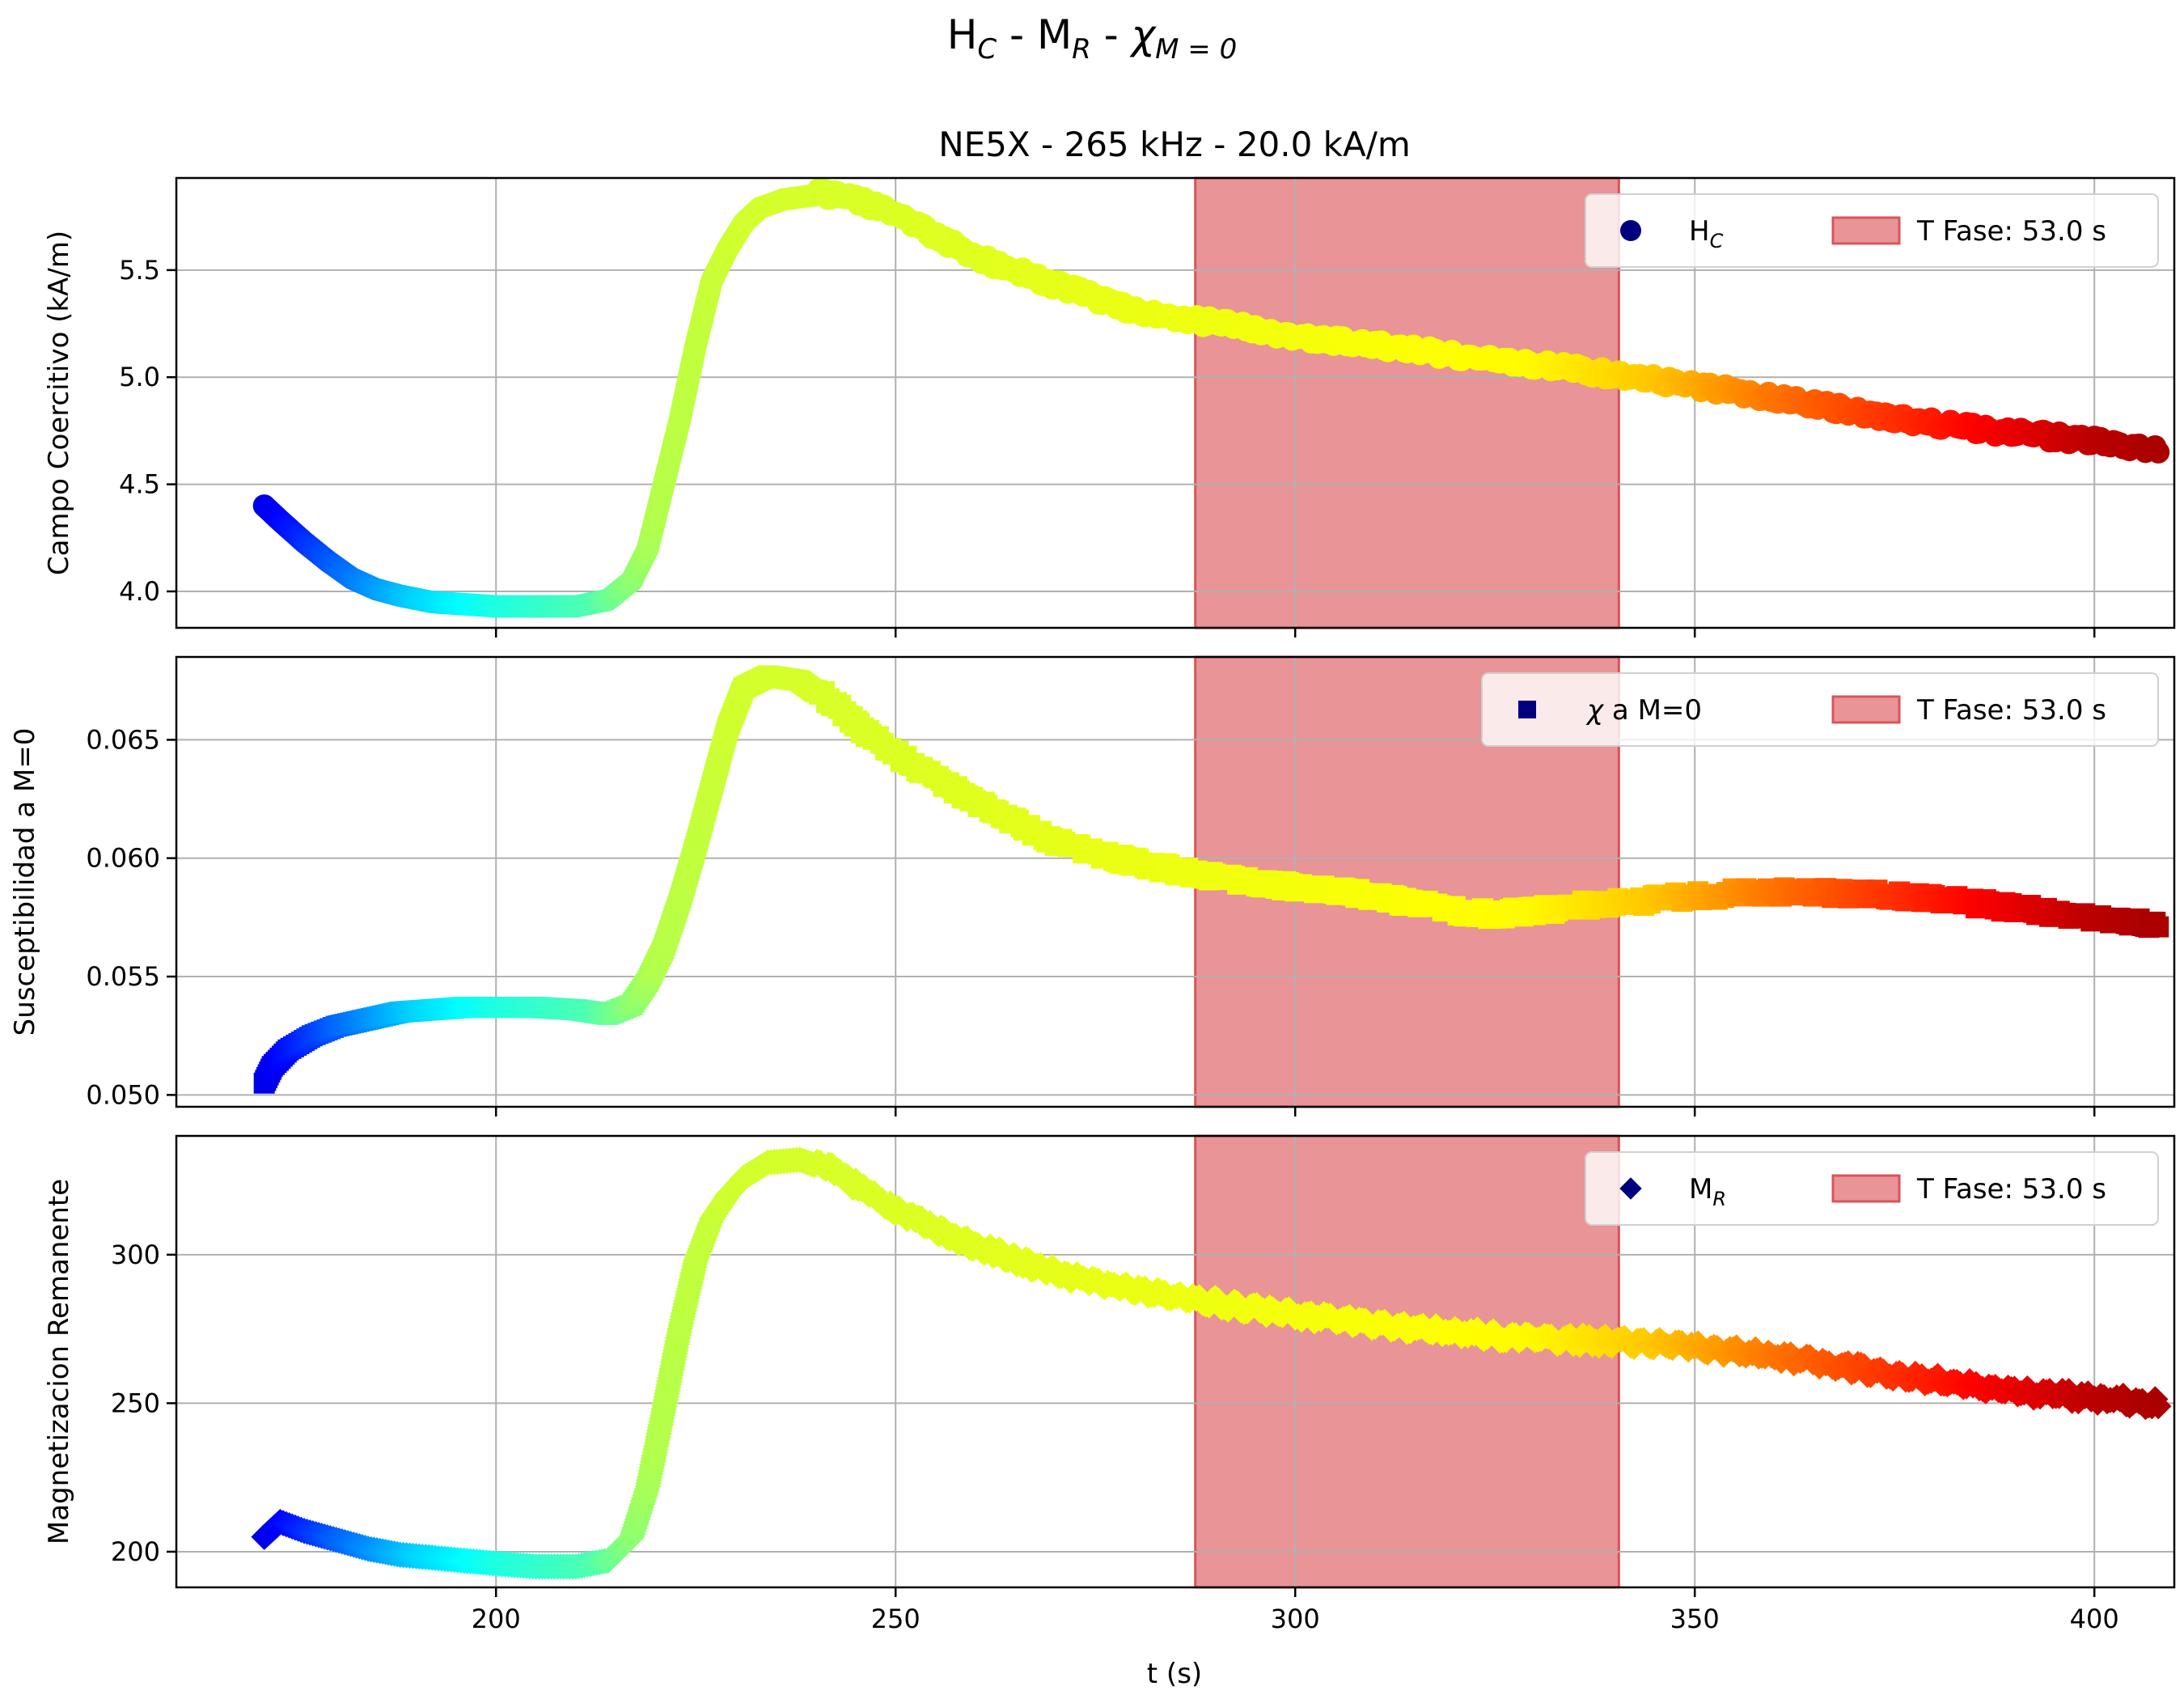 This screenshot has width=2184, height=1699. Describe the element at coordinates (1174, 144) in the screenshot. I see `subtitle: NE5X - 265 kHz - 20.0 kA/m` at that location.